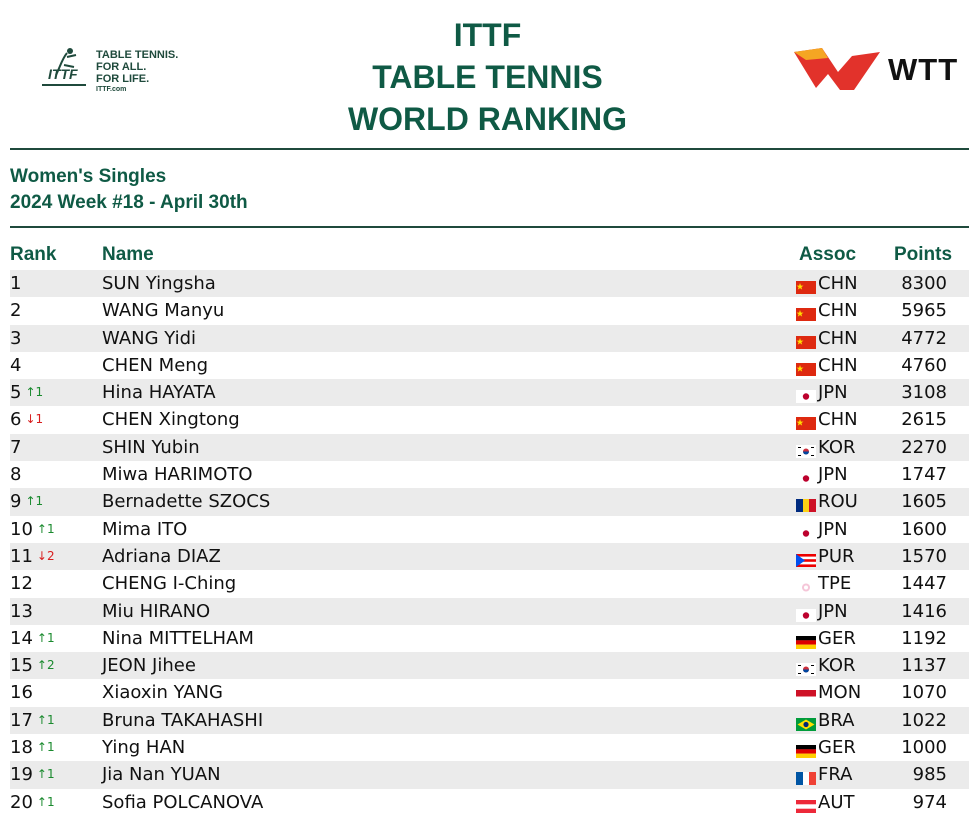 Image resolution: width=975 pixels, height=820 pixels. What do you see at coordinates (151, 447) in the screenshot?
I see `player-name: SHIN Yubin` at bounding box center [151, 447].